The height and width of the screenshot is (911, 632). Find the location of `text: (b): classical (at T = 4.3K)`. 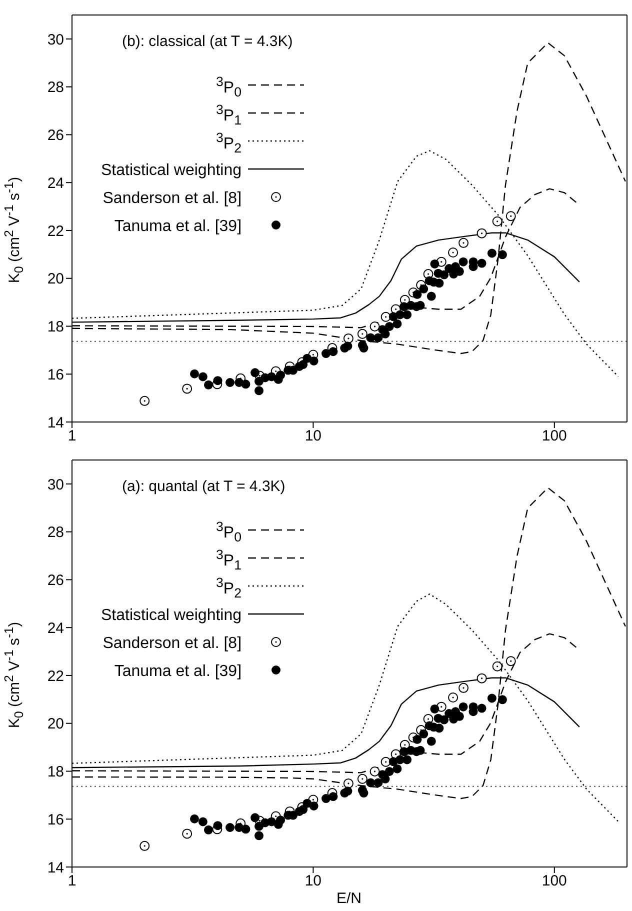

text: (b): classical (at T = 4.3K) is located at coordinates (207, 41).